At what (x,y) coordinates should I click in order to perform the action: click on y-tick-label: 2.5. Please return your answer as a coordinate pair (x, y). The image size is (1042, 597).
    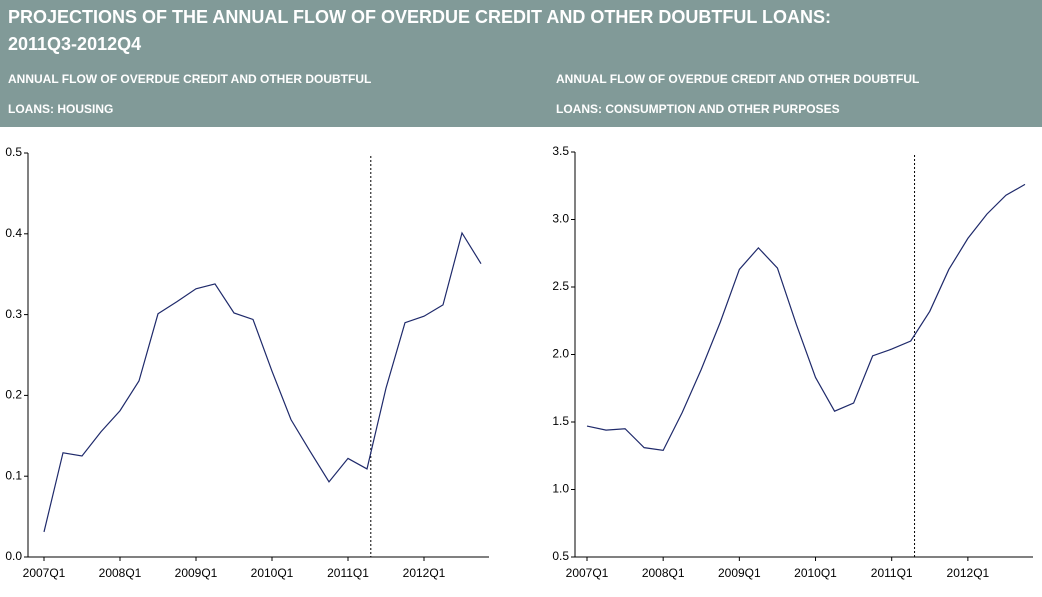
    Looking at the image, I should click on (560, 286).